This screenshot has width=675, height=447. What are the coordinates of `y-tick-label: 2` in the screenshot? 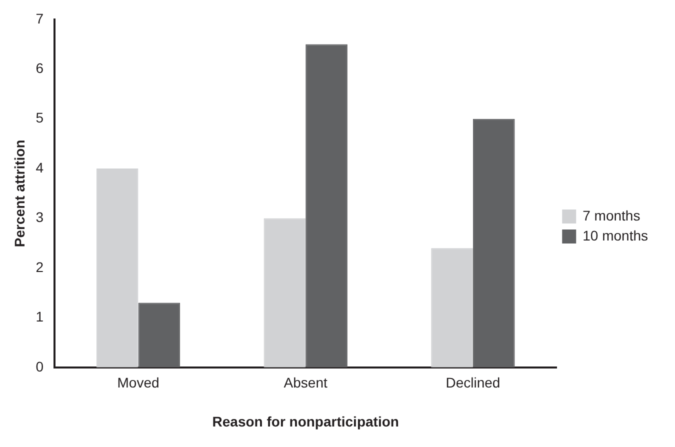 It's located at (40, 266).